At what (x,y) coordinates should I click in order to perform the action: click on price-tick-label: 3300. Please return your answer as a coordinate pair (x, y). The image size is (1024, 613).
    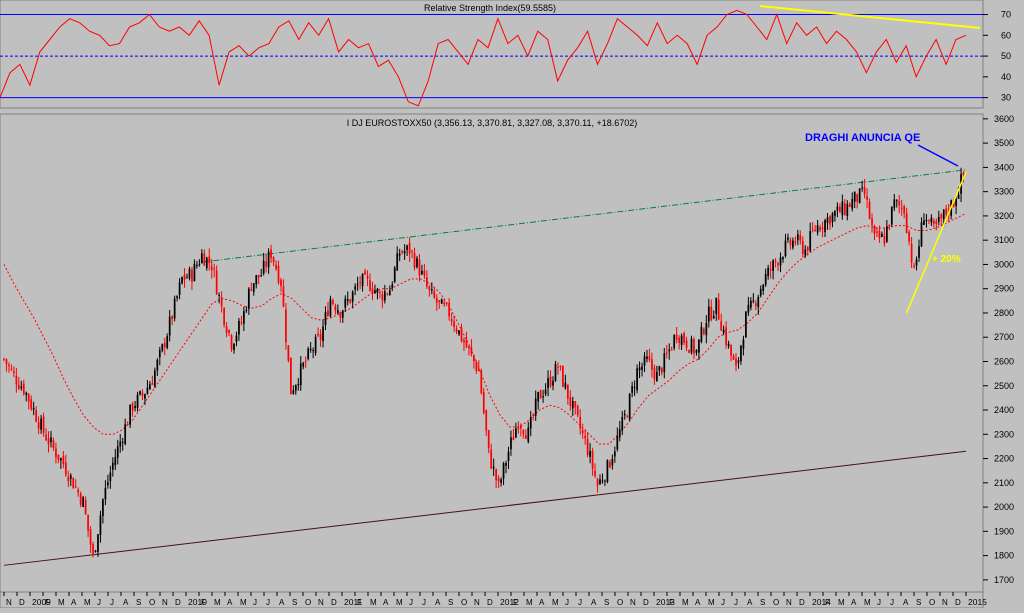
    Looking at the image, I should click on (1004, 192).